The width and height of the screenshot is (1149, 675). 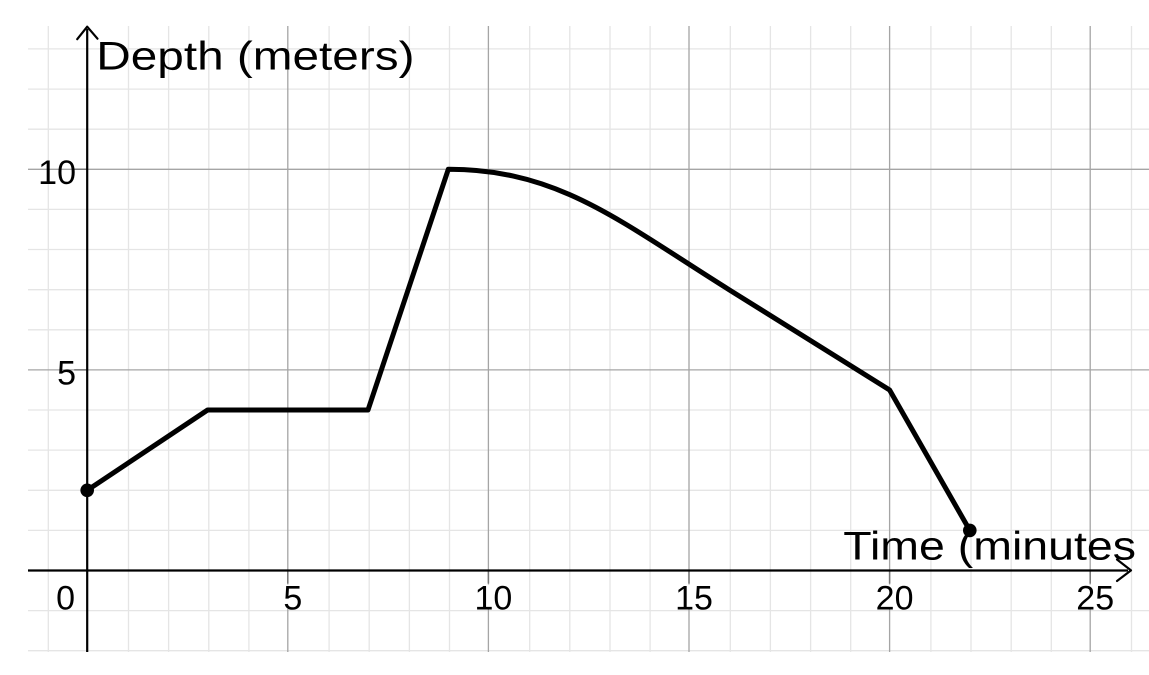 I want to click on svg-text: 20, so click(x=895, y=598).